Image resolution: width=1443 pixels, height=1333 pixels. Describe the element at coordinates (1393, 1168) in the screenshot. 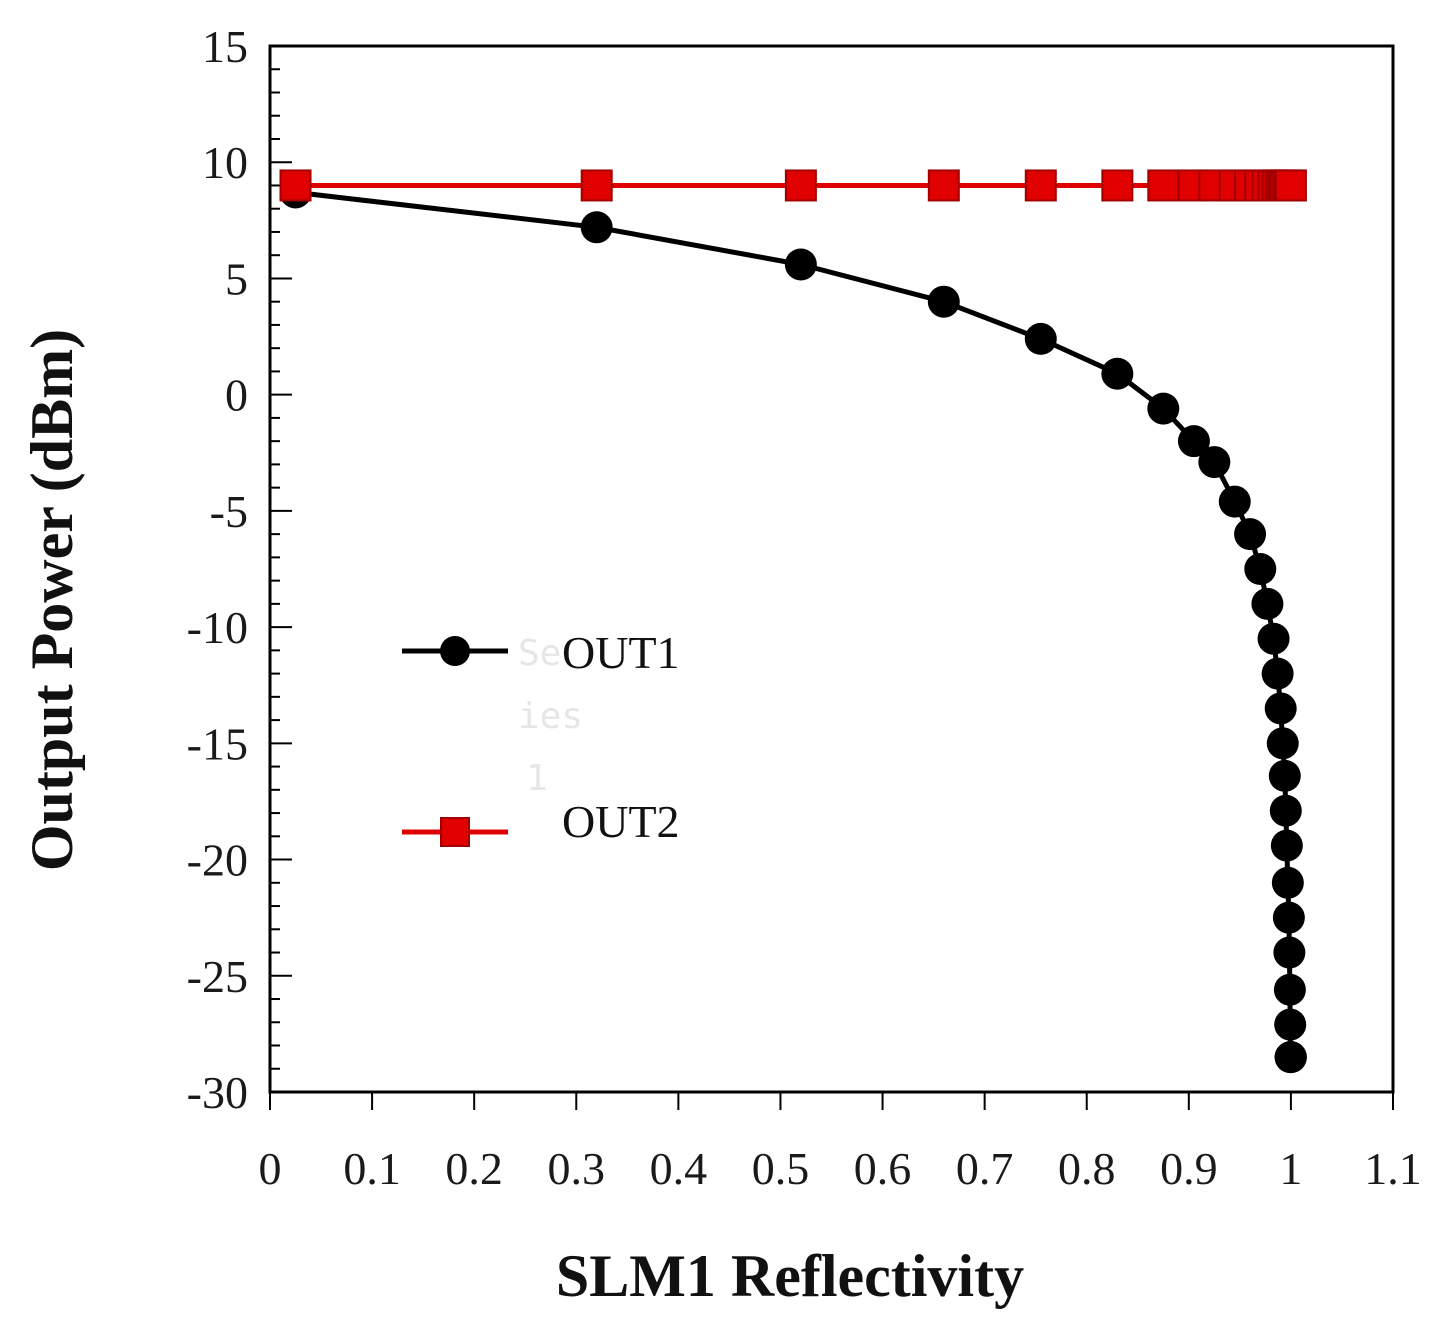

I see `x-tick-label: 1.1` at that location.